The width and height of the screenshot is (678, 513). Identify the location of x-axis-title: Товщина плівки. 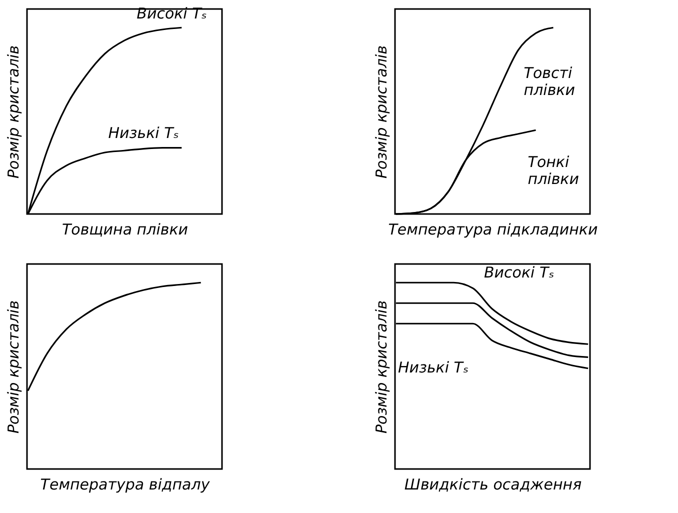
(125, 229).